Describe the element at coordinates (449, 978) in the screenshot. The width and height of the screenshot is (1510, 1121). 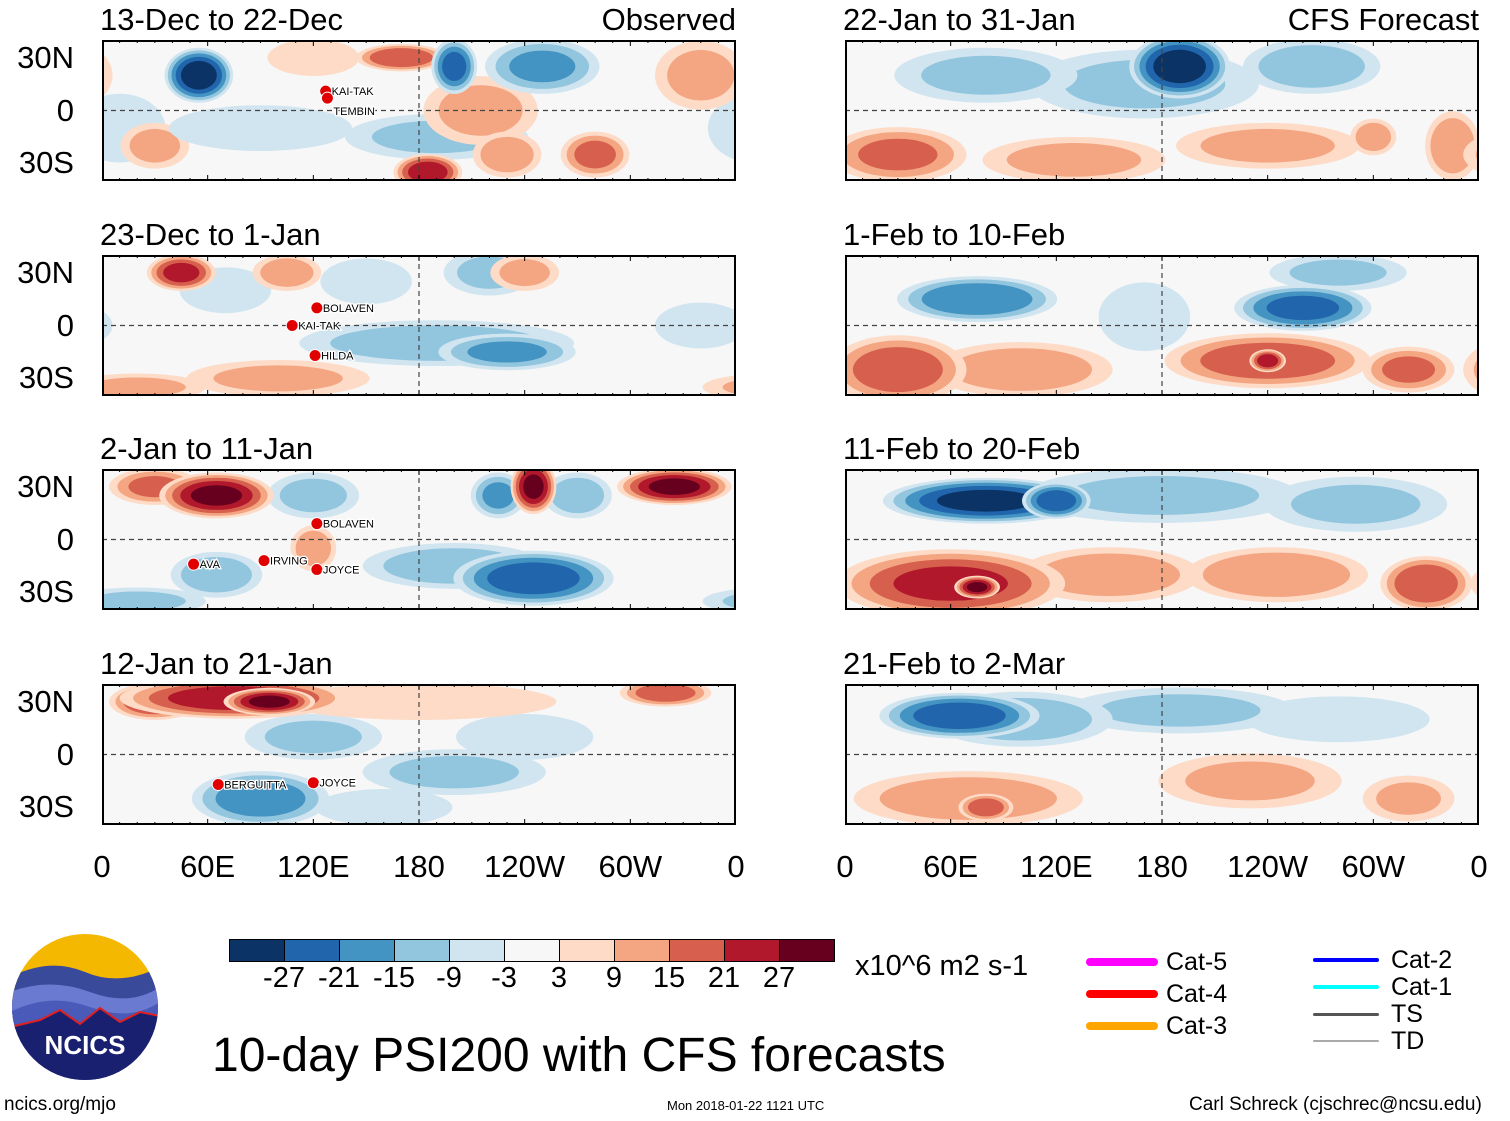
I see `colorbar-tick-label: -9` at that location.